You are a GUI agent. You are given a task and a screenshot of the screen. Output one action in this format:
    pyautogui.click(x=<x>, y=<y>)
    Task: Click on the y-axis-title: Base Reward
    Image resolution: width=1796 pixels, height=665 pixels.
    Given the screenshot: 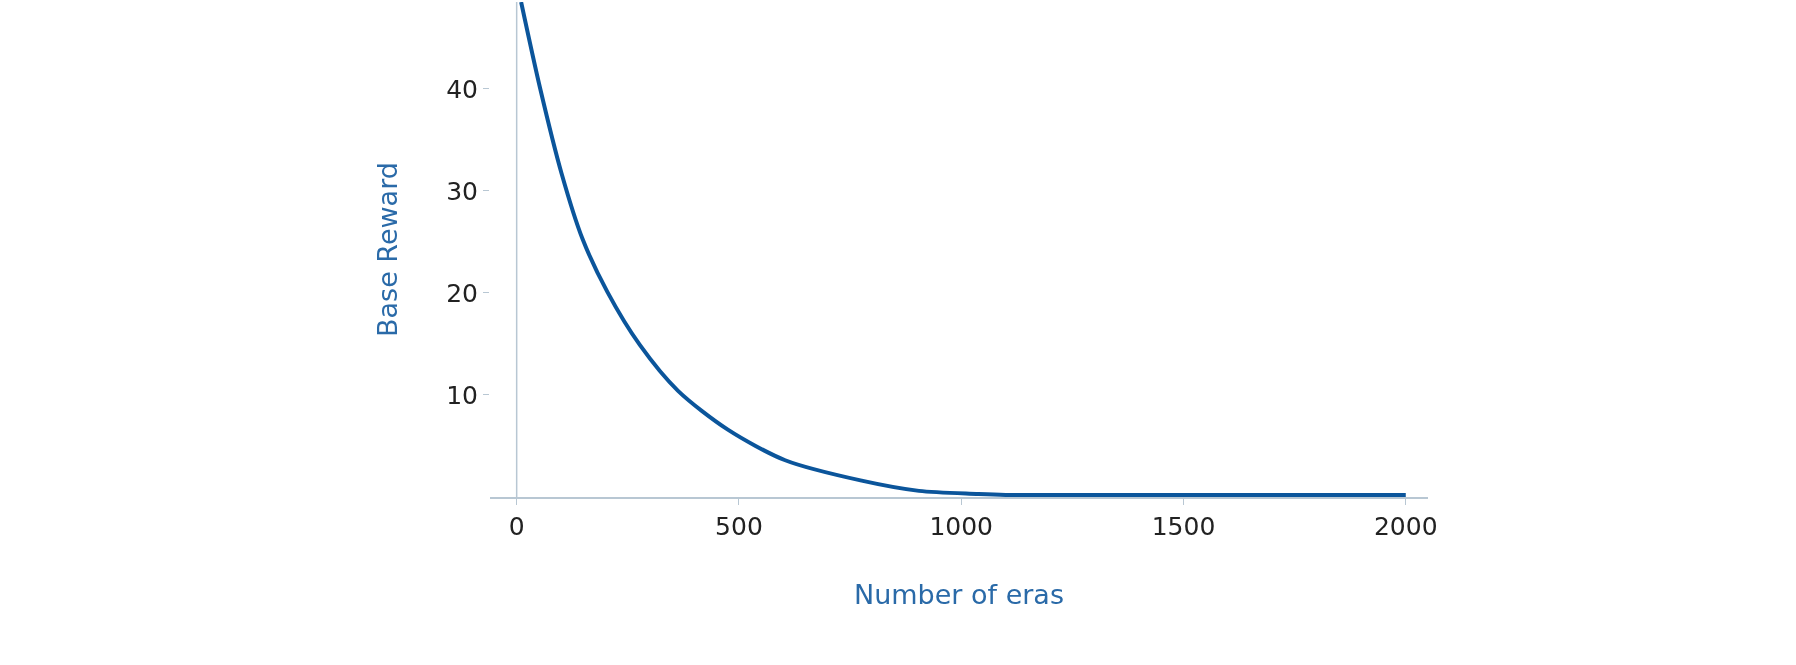 What is the action you would take?
    pyautogui.click(x=388, y=249)
    